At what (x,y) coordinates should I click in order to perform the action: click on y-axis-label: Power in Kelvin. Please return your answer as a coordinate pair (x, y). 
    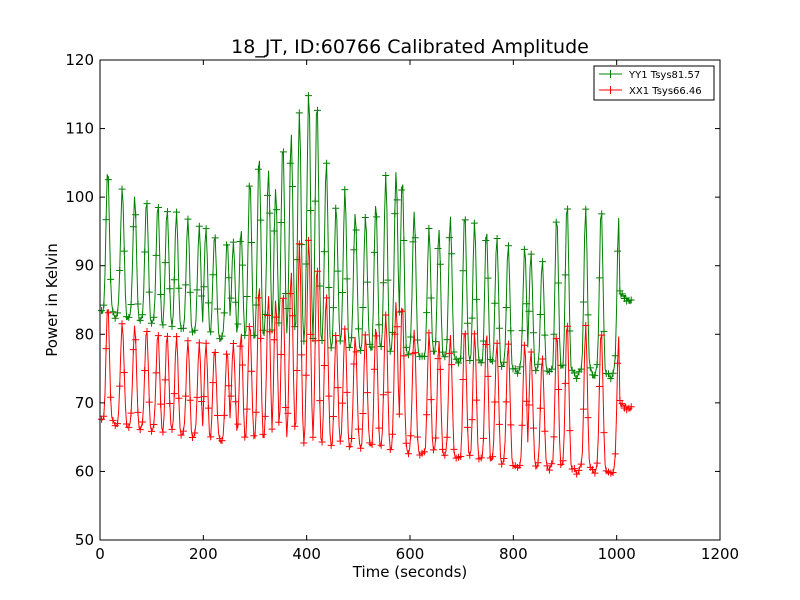
    Looking at the image, I should click on (52, 300).